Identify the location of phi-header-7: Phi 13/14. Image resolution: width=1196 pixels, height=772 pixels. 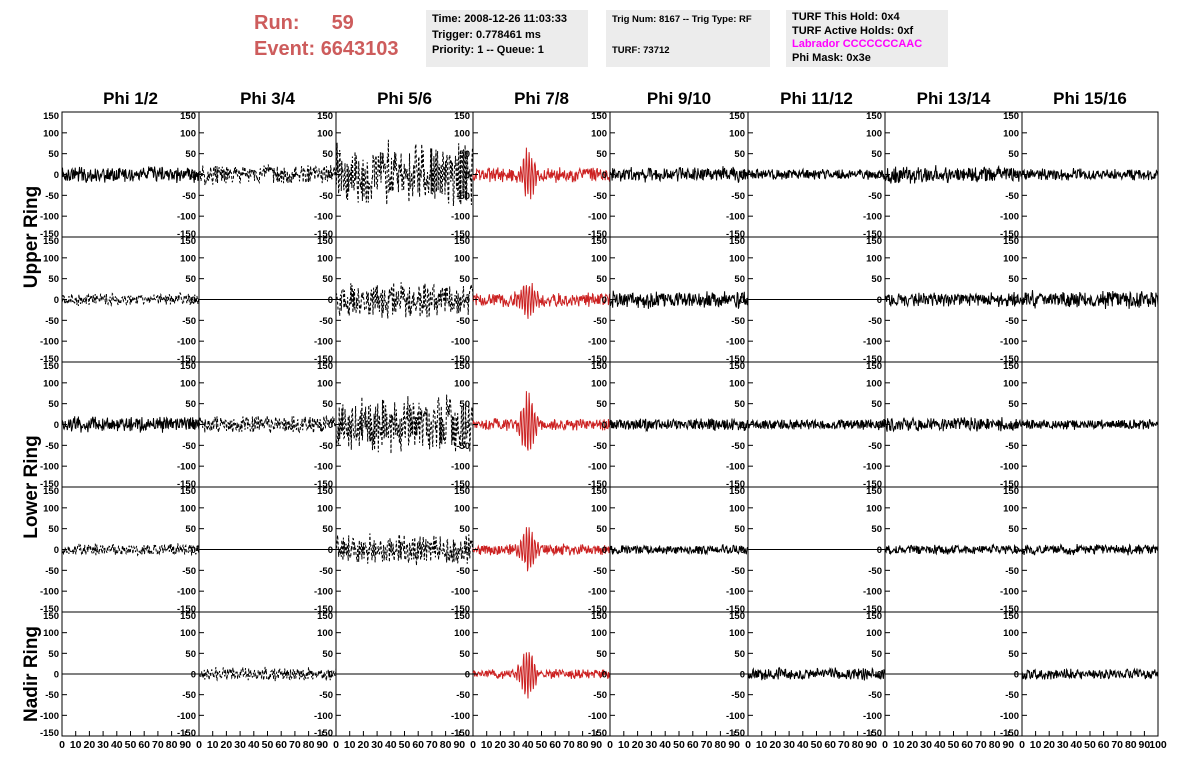
(954, 98).